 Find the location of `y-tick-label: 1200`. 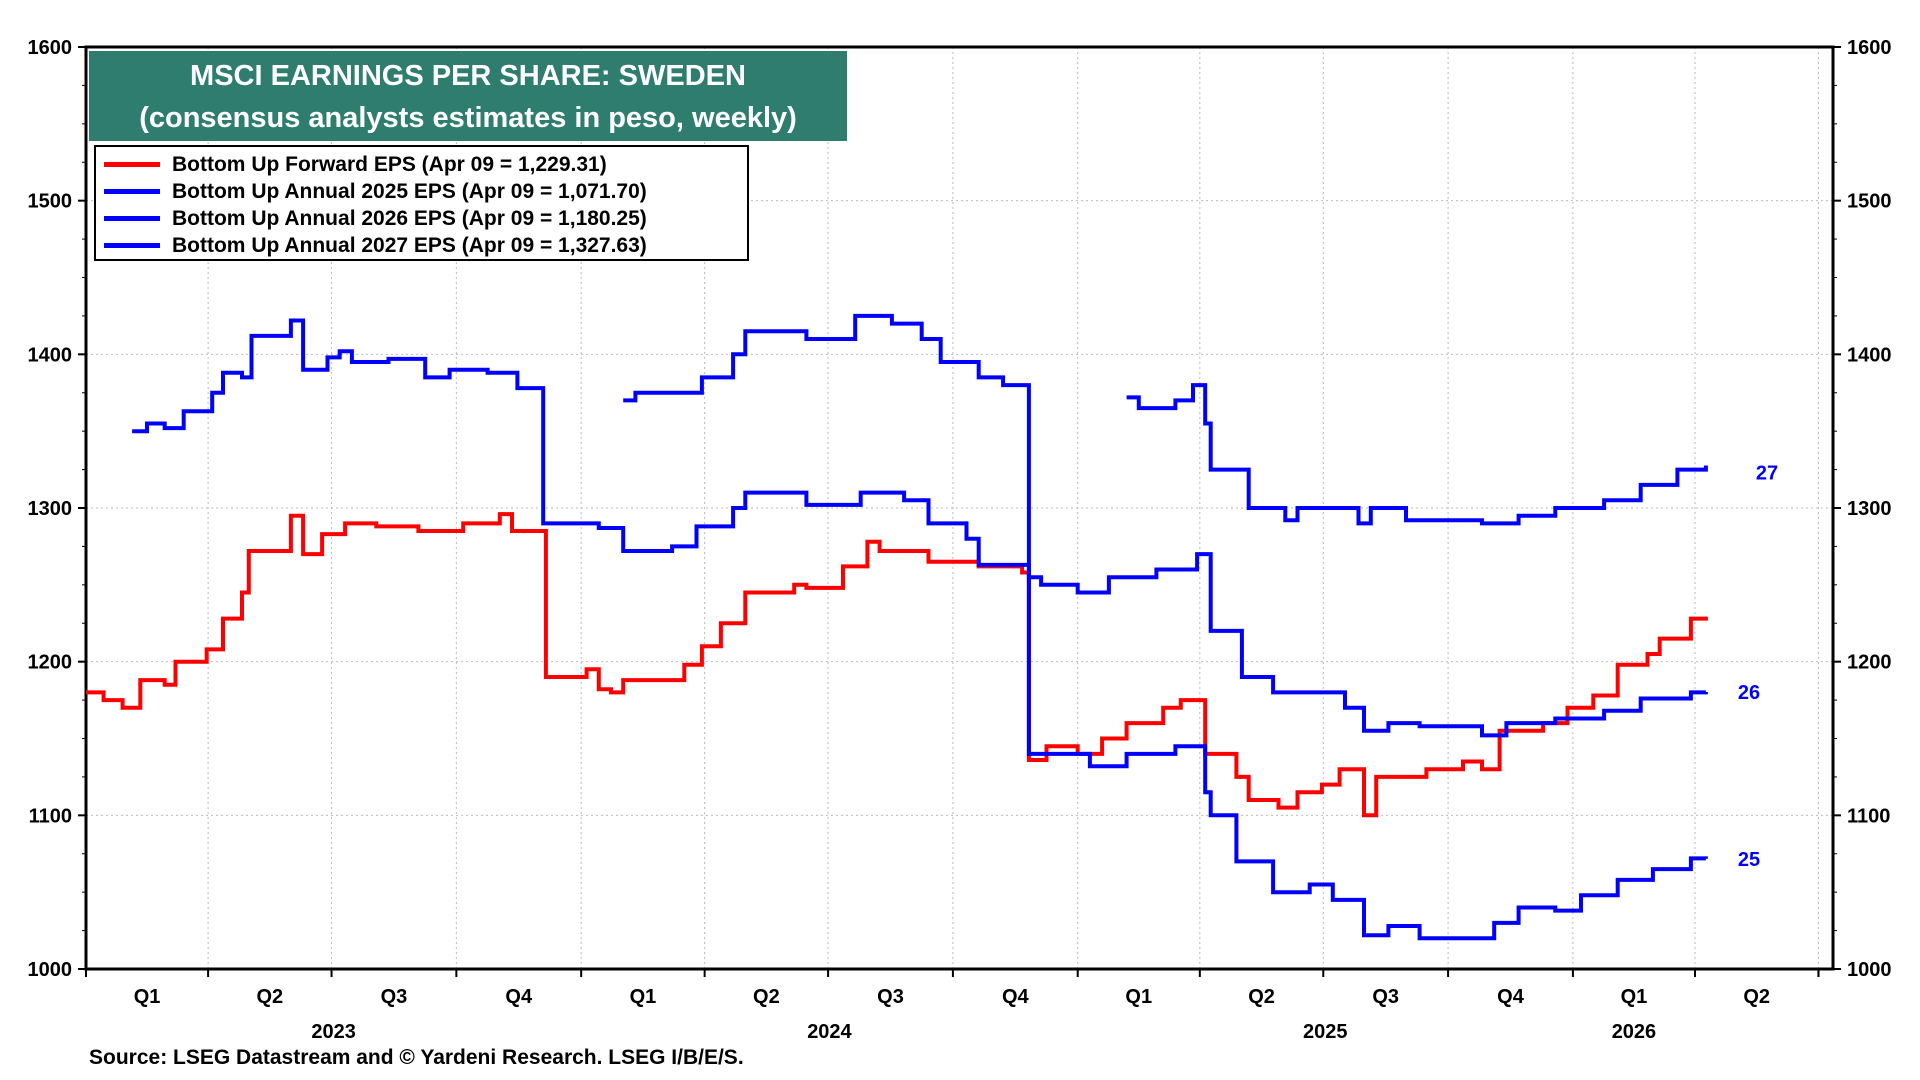

y-tick-label: 1200 is located at coordinates (50, 663).